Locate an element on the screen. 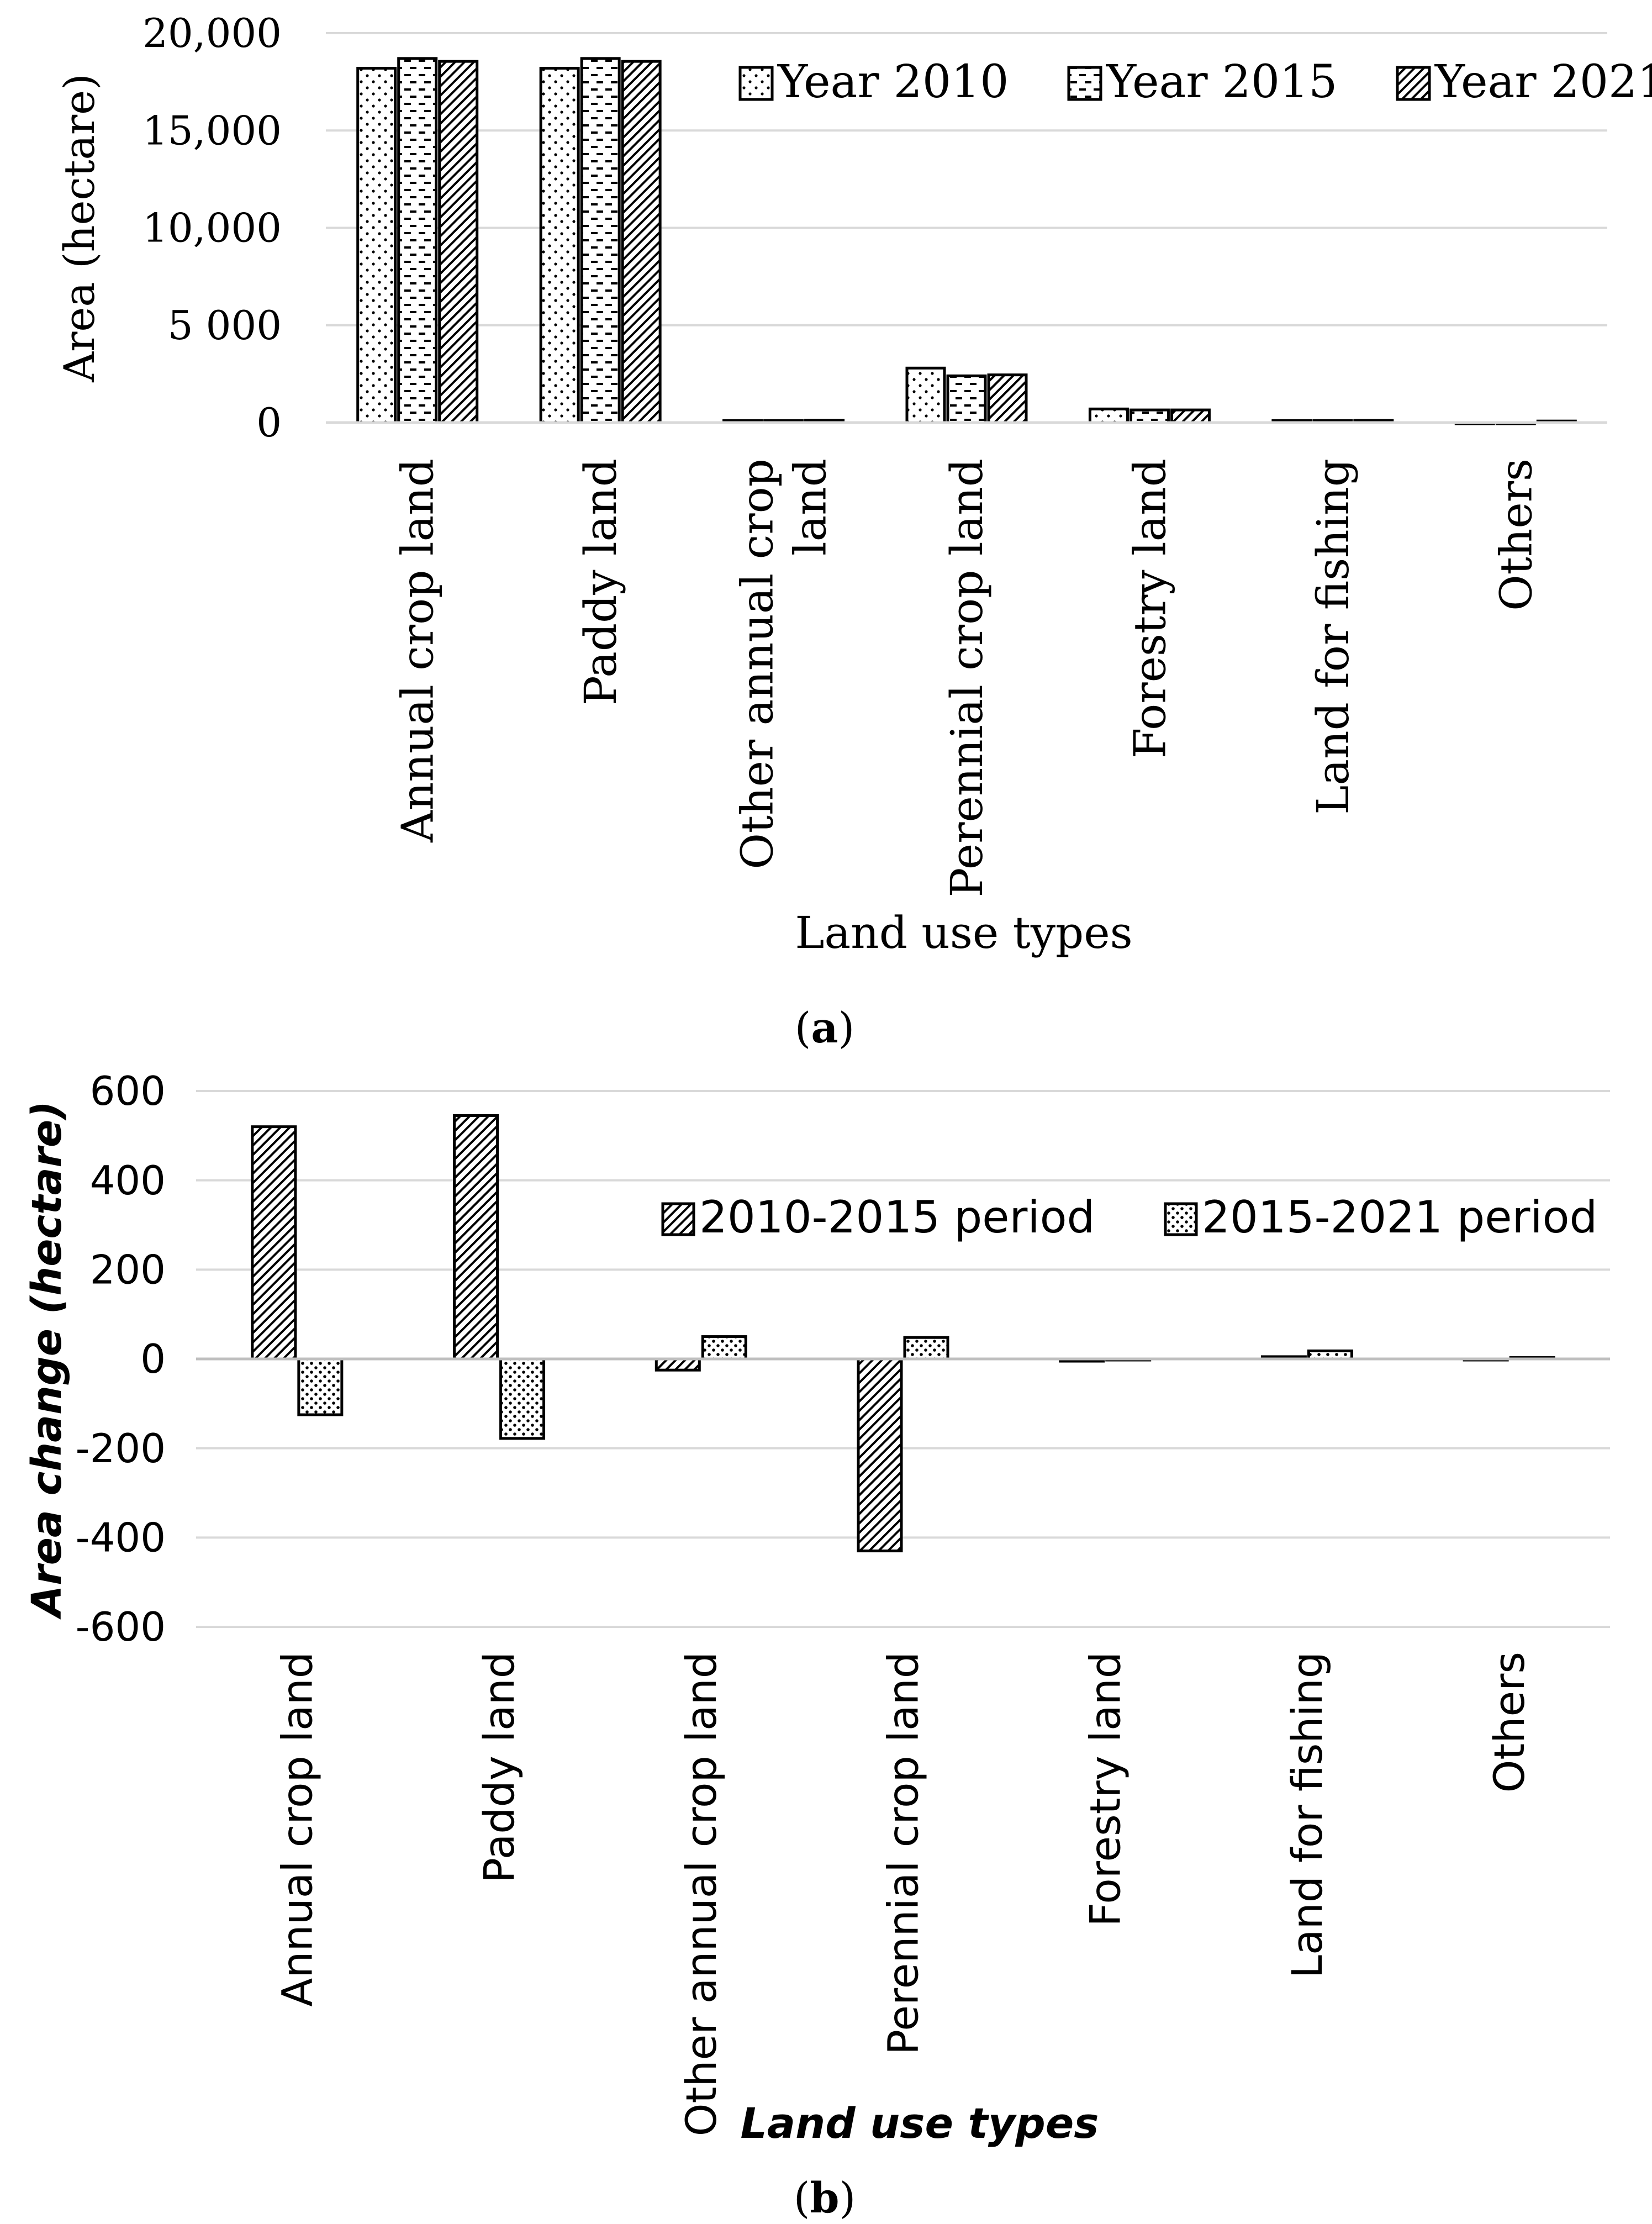  b-y-tick-label: -400 is located at coordinates (121, 1538).